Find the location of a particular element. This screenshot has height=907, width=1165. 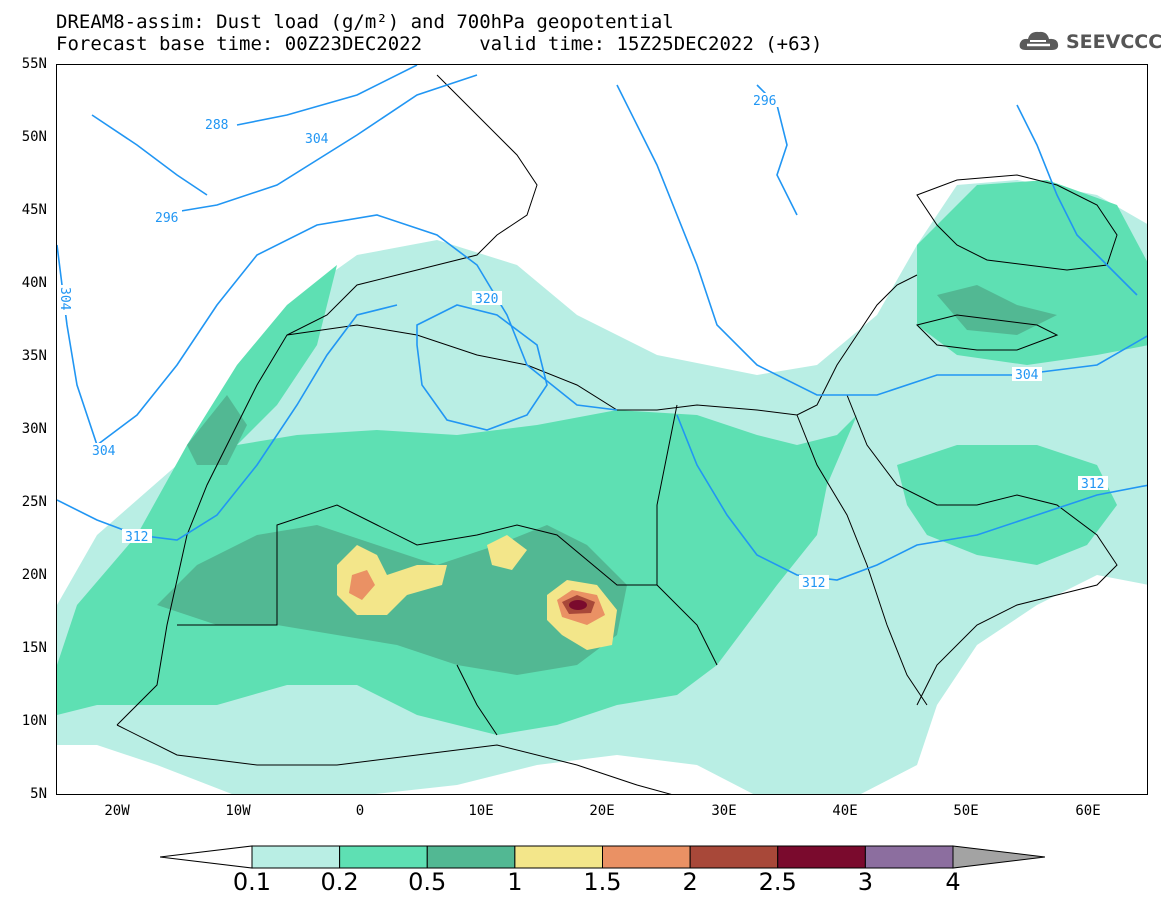

seevccc-logo: SEEVCCC is located at coordinates (1114, 42).